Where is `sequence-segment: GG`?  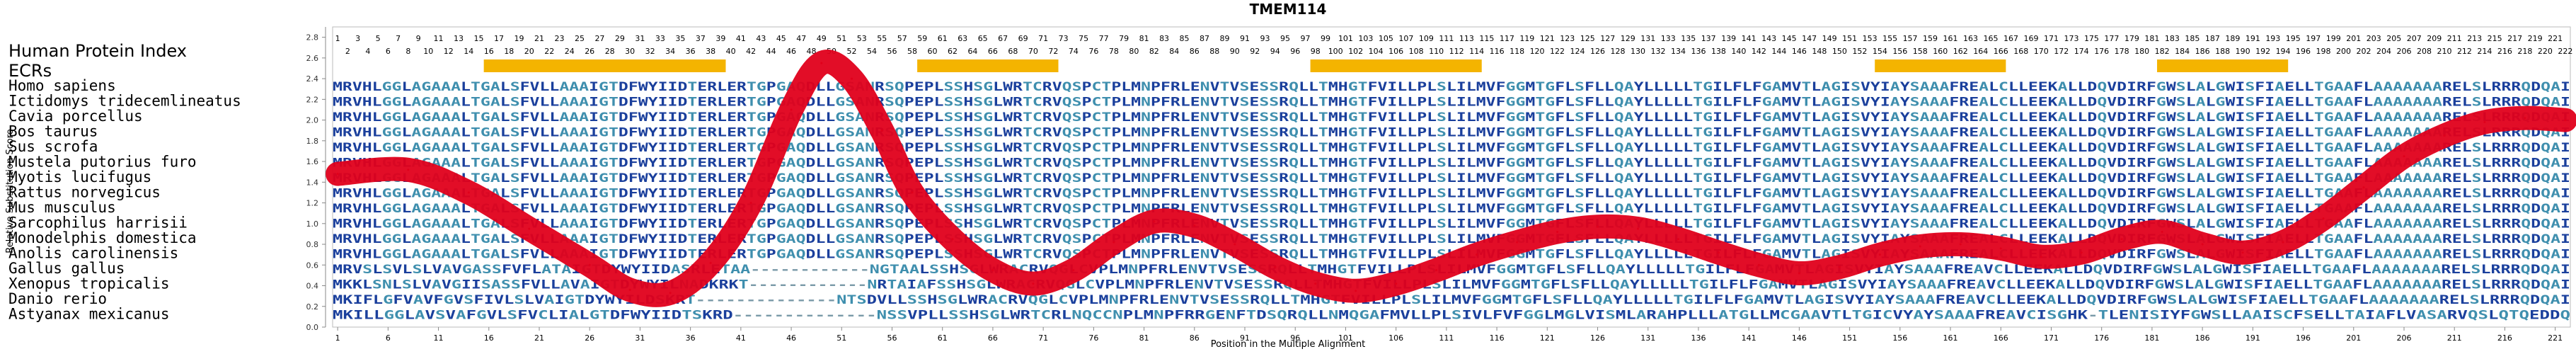 sequence-segment: GG is located at coordinates (1516, 103).